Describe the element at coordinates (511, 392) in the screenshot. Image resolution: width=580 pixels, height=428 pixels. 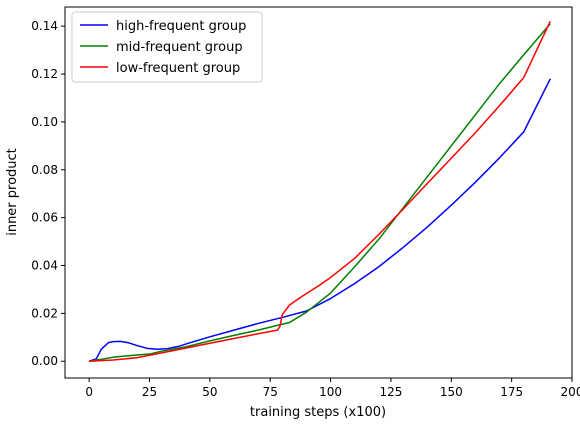
I see `x-tick-label: 175` at that location.